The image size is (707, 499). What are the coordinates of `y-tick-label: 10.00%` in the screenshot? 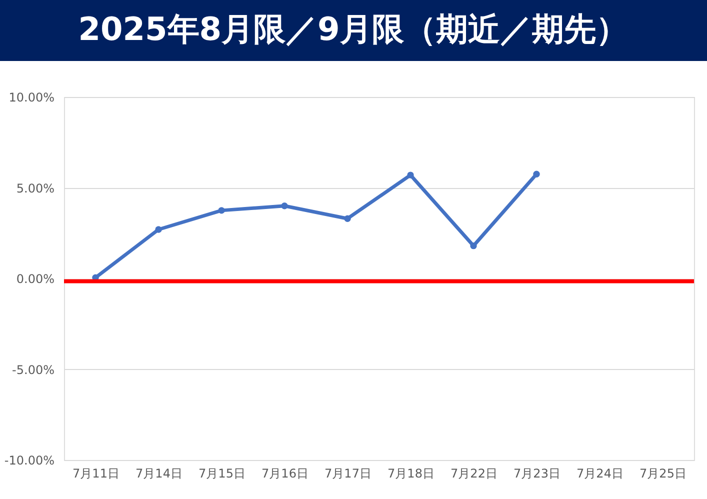 It's located at (31, 97).